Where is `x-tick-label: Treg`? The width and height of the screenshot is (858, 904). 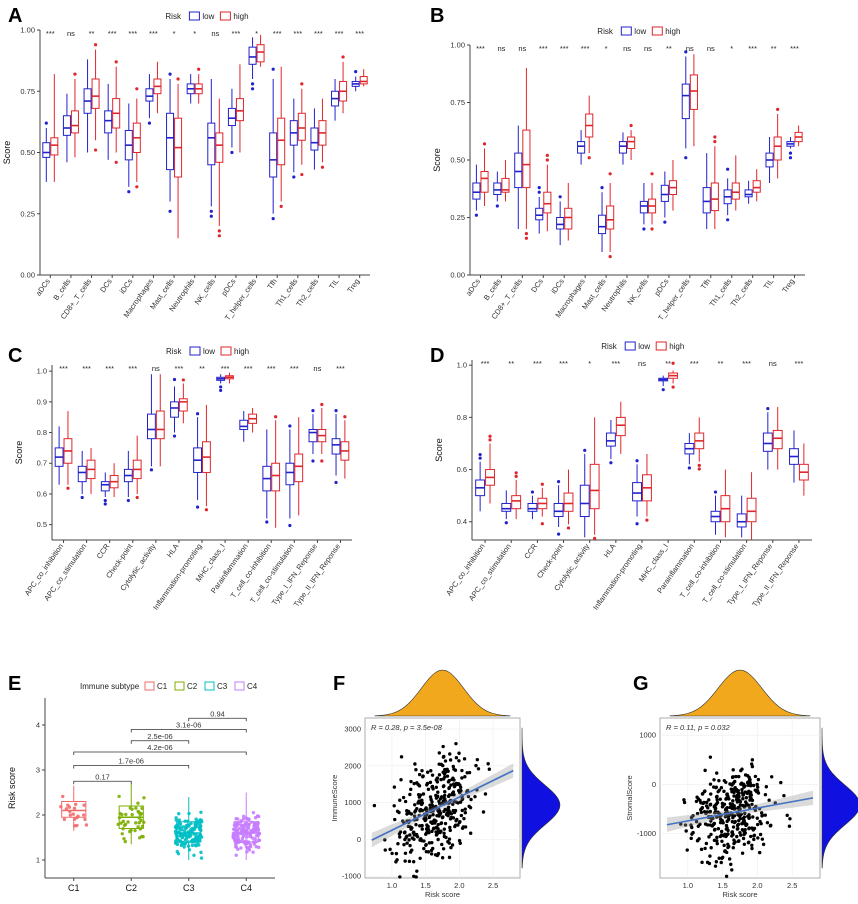
x-tick-label: Treg is located at coordinates (788, 286).